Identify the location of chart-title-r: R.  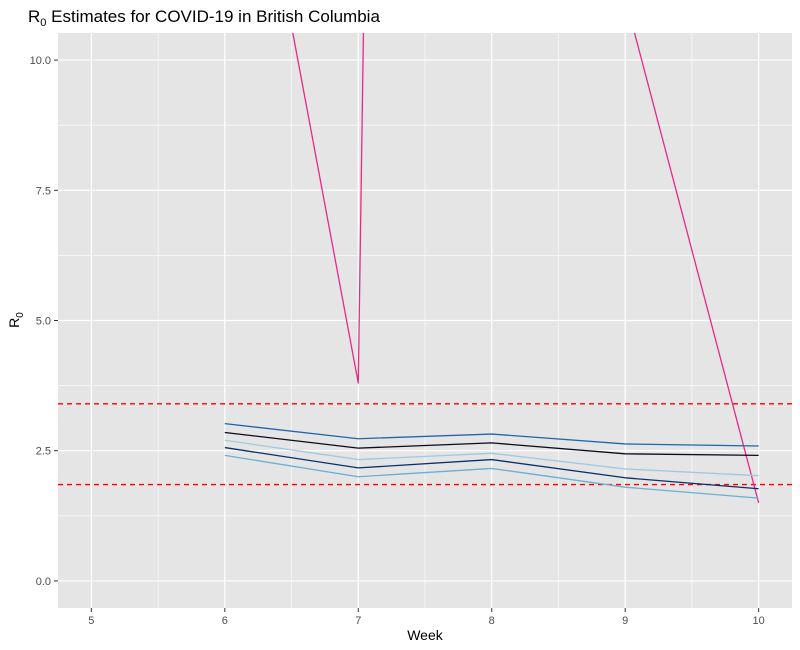
(34, 16).